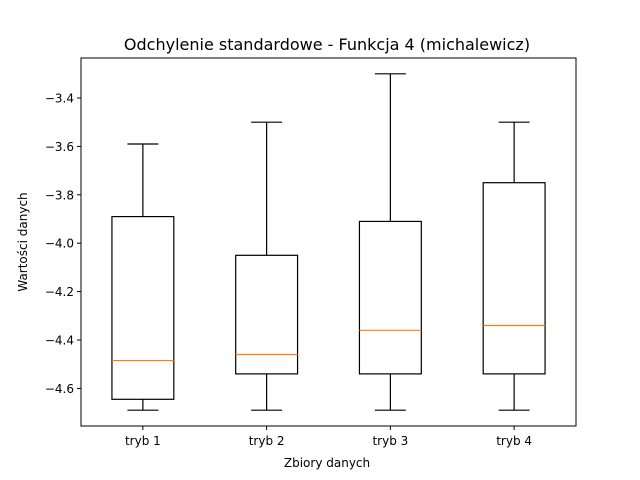 Image resolution: width=640 pixels, height=480 pixels. What do you see at coordinates (59, 341) in the screenshot?
I see `y-tick-label: −4.4` at bounding box center [59, 341].